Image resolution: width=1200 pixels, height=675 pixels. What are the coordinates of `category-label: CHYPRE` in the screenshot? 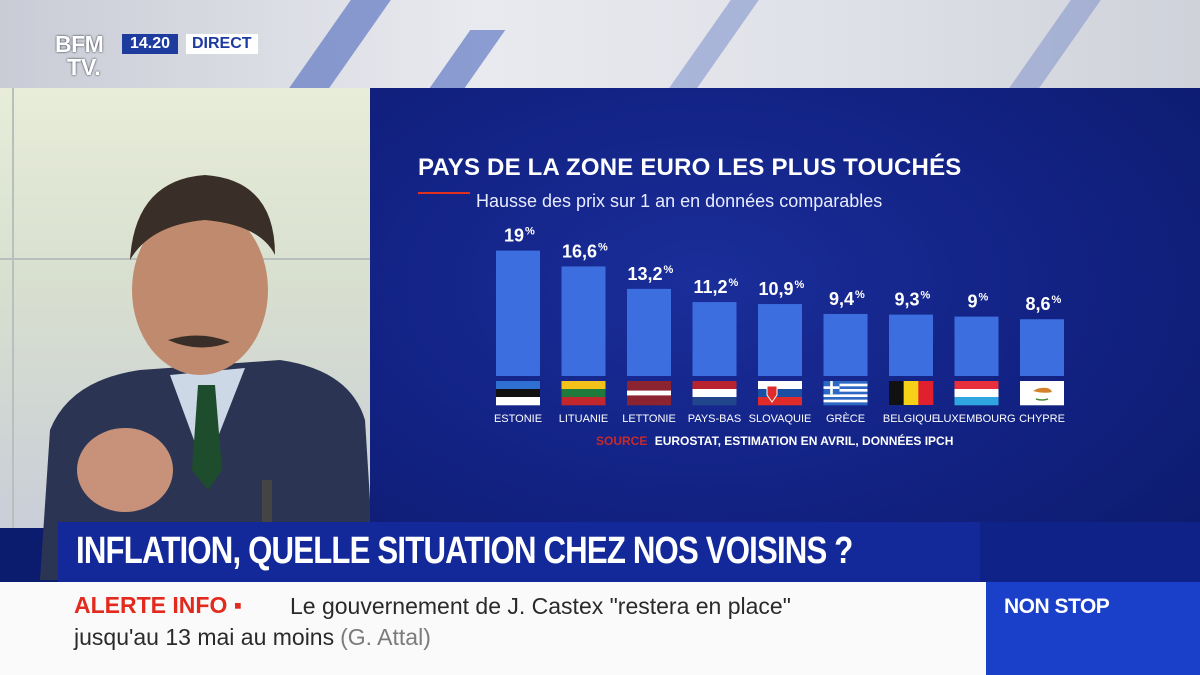 It's located at (1042, 419).